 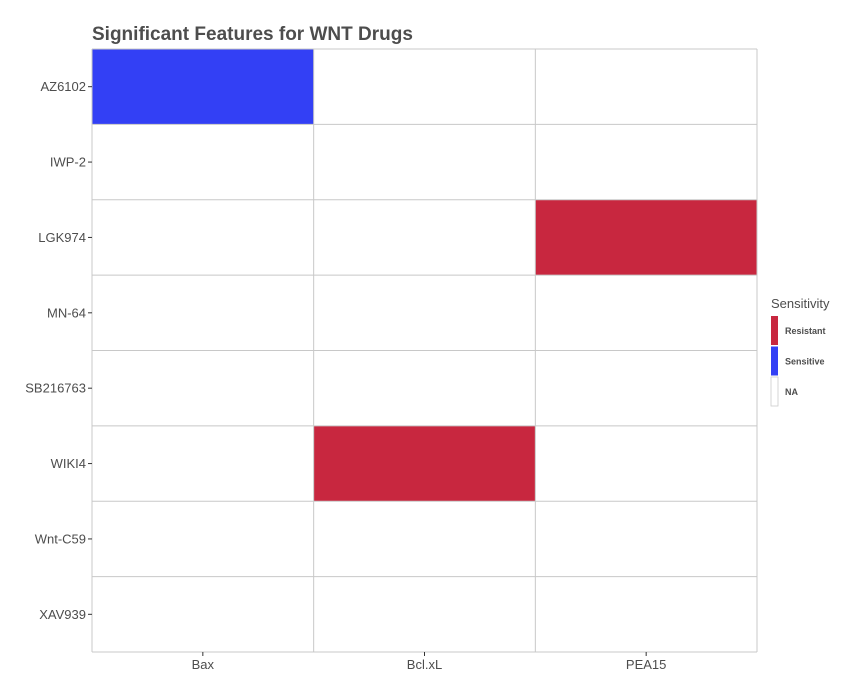 What do you see at coordinates (203, 463) in the screenshot?
I see `heatmap-cell-wiki4-bax` at bounding box center [203, 463].